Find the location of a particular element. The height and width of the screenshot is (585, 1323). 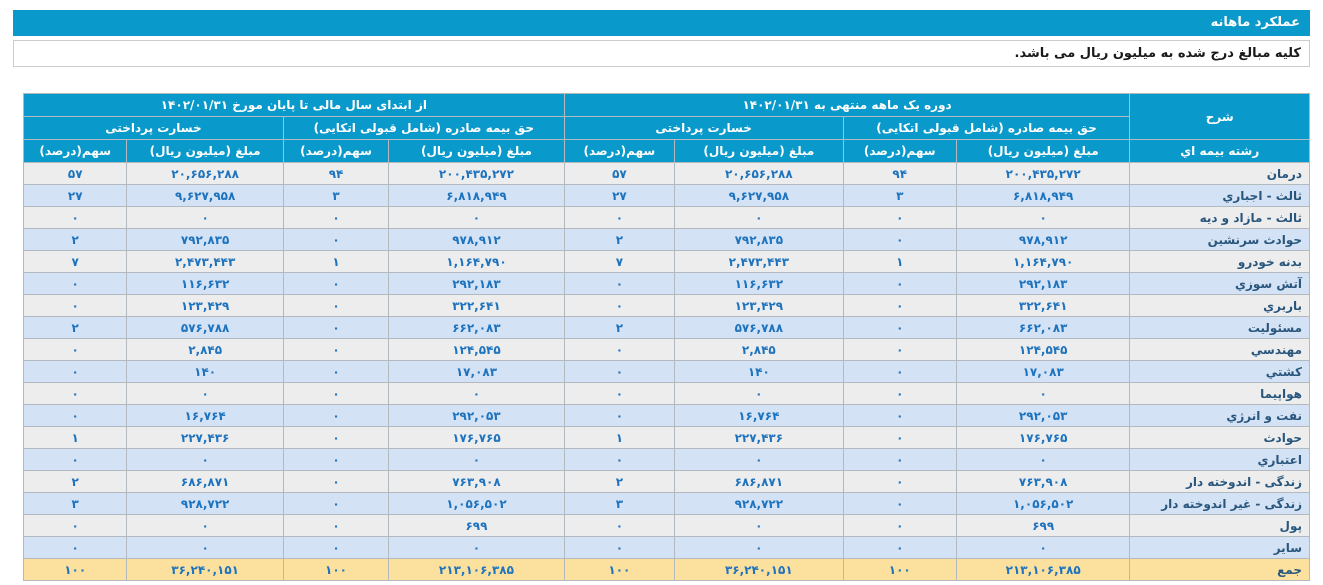

ytd-premium-amount: ۶۹۹ is located at coordinates (476, 525).